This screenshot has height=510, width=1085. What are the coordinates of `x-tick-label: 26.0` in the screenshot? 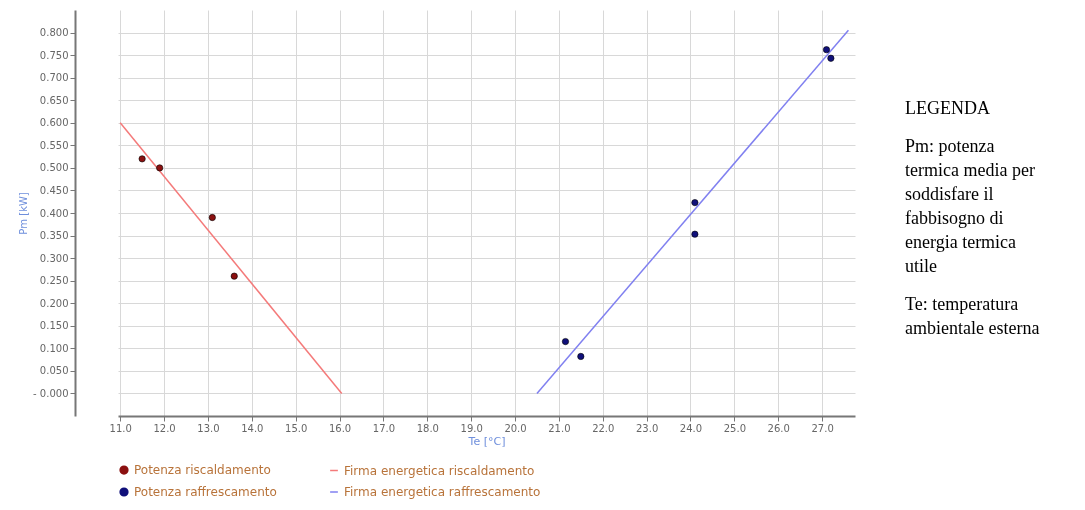 It's located at (778, 428).